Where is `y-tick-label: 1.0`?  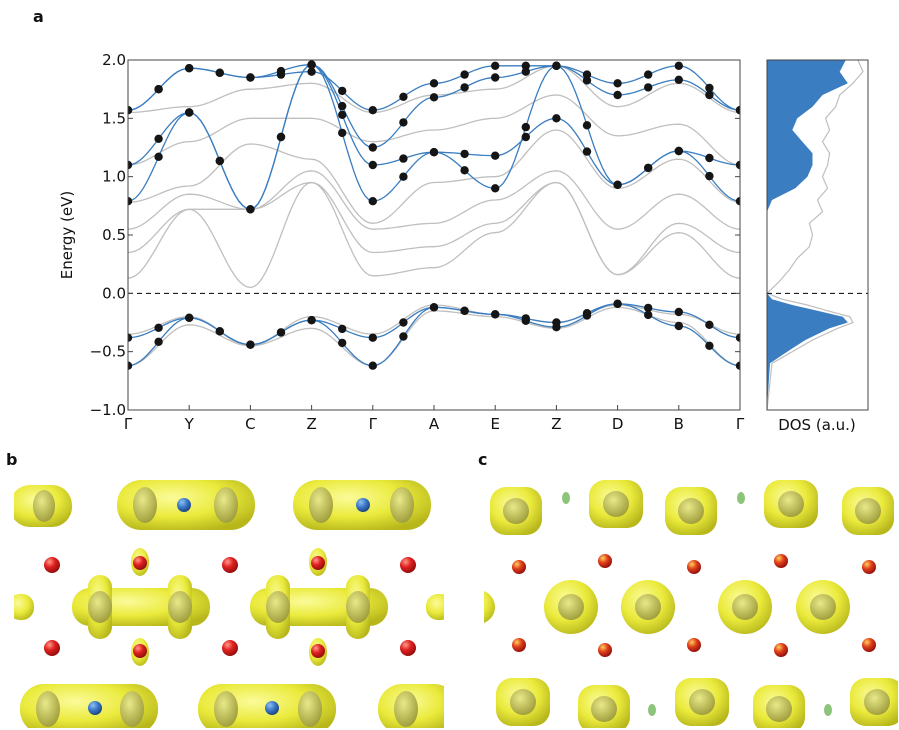 y-tick-label: 1.0 is located at coordinates (114, 177).